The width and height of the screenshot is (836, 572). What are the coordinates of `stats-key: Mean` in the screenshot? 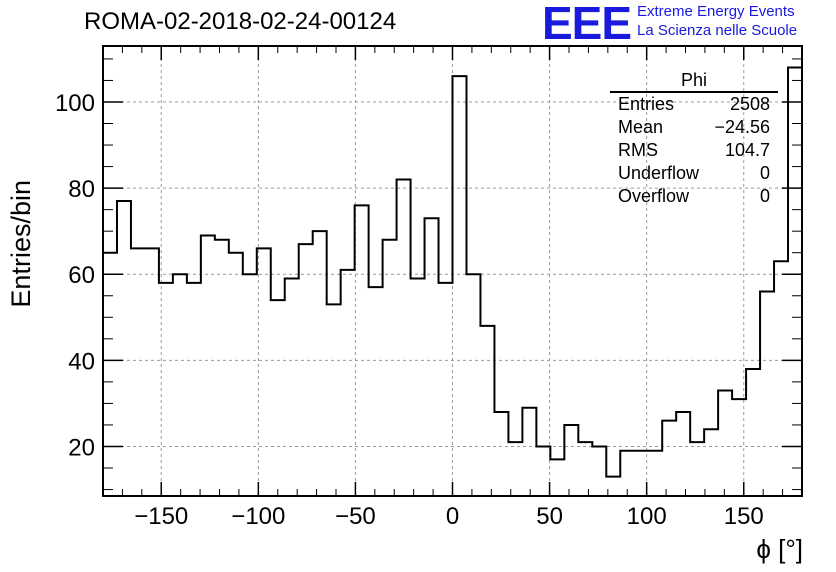 It's located at (641, 127).